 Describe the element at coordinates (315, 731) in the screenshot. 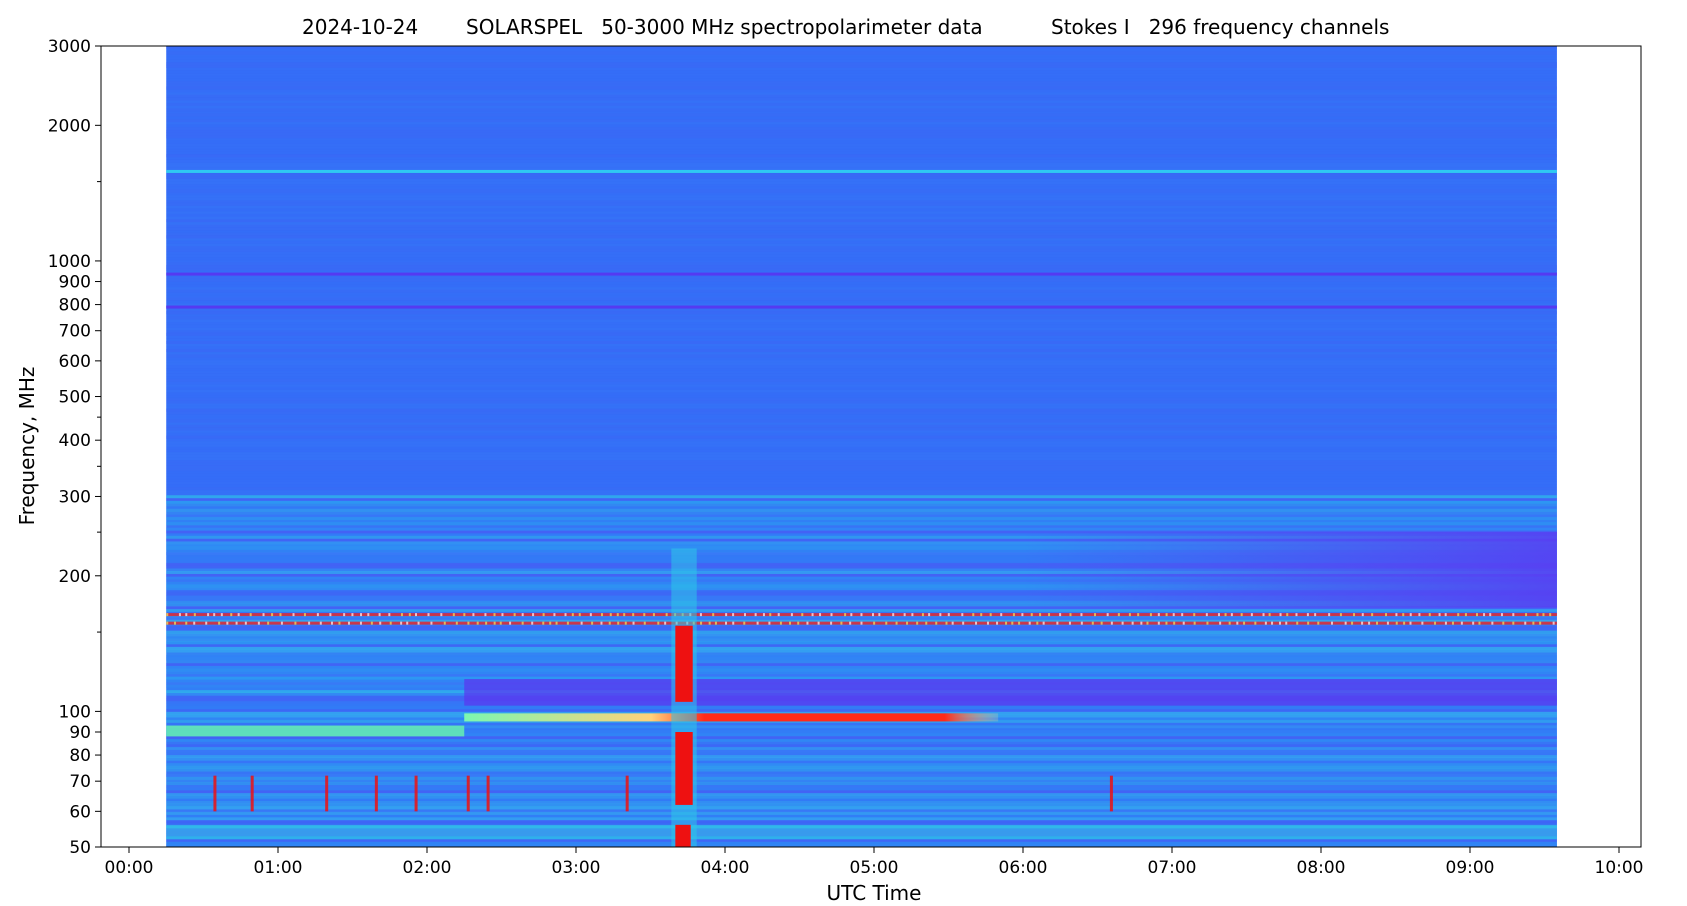

I see `band-91mhz` at that location.